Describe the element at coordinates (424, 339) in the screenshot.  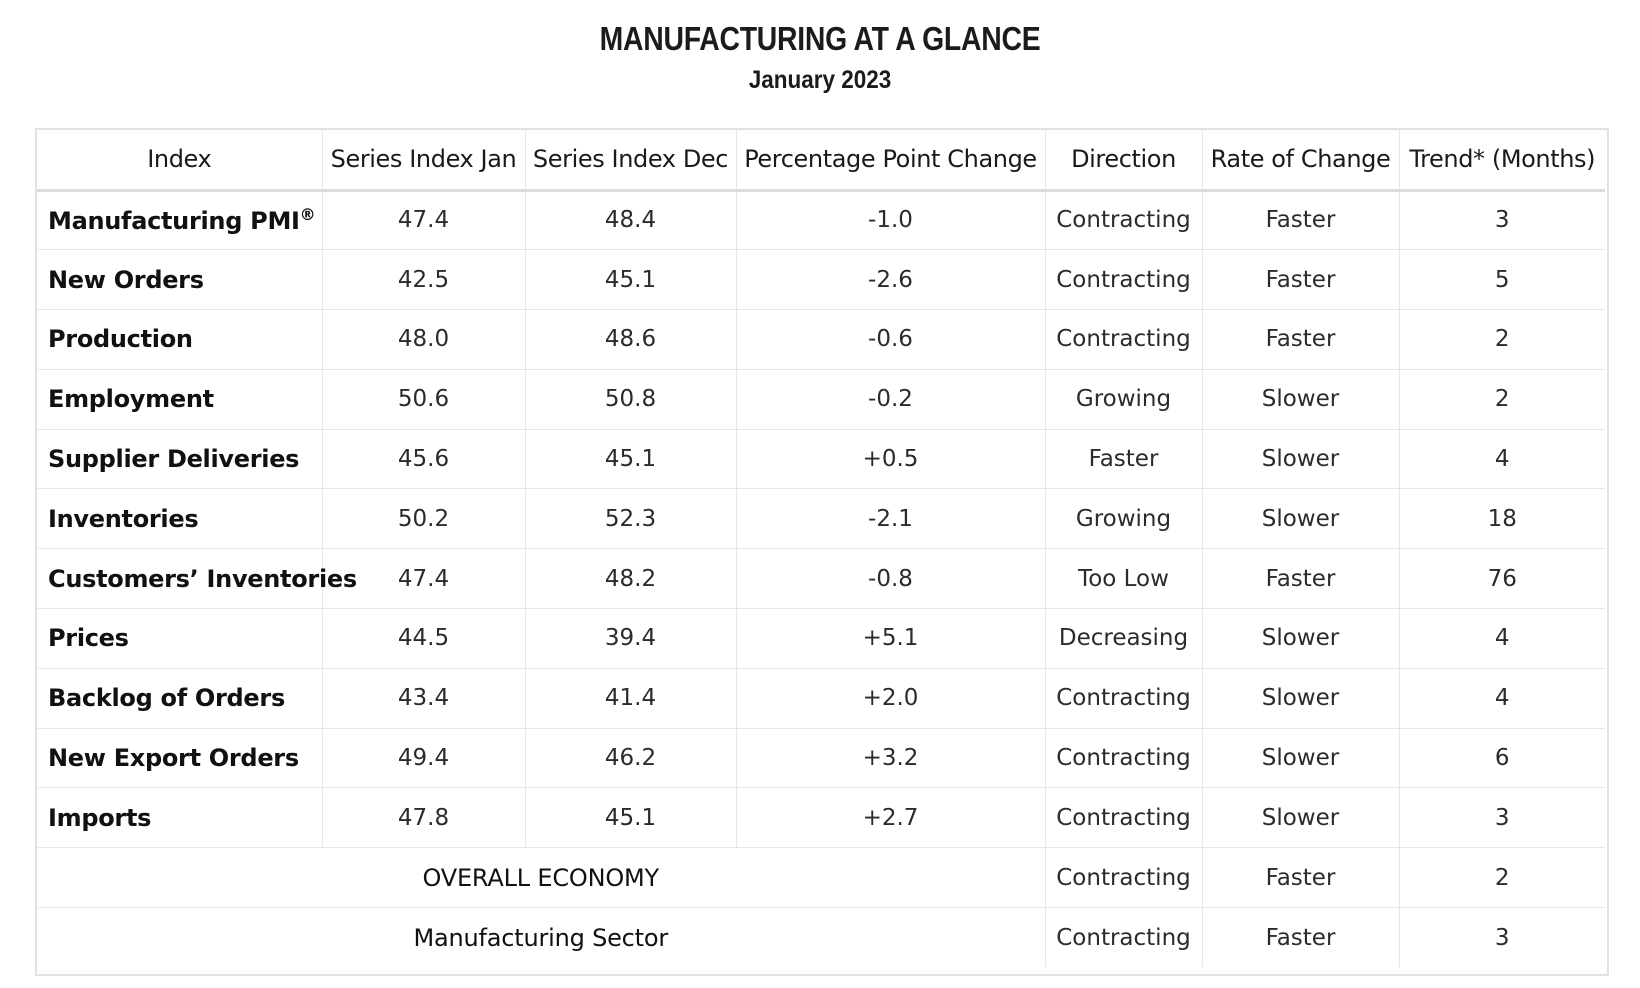
I see `series-jan-cell: 48.0` at that location.